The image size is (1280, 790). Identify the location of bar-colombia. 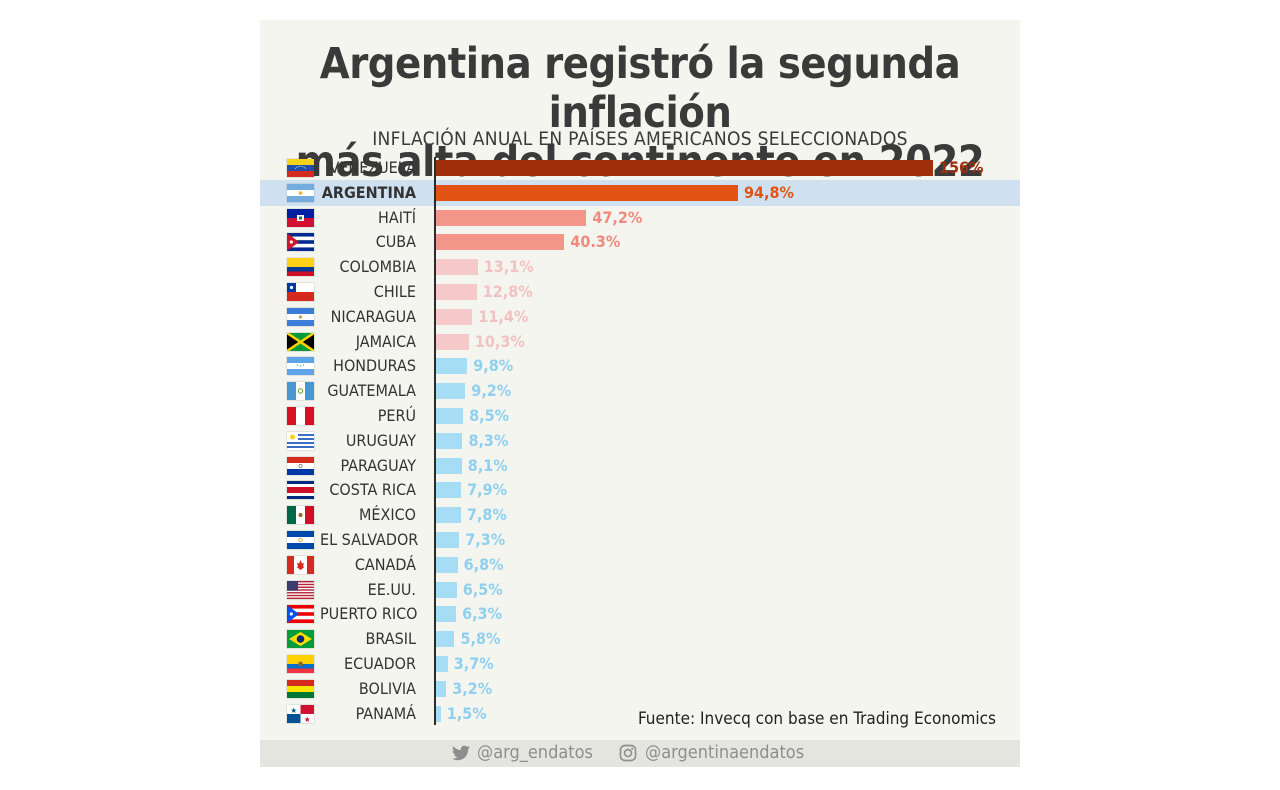
(457, 267).